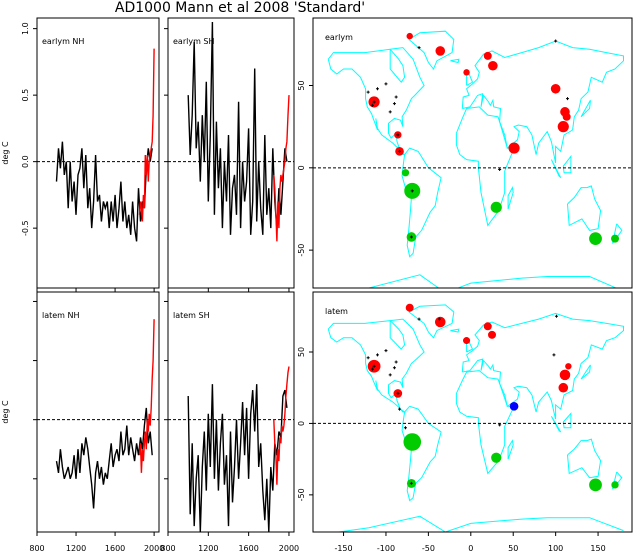 The image size is (640, 560). What do you see at coordinates (167, 548) in the screenshot?
I see `x-tick-label: 800` at bounding box center [167, 548].